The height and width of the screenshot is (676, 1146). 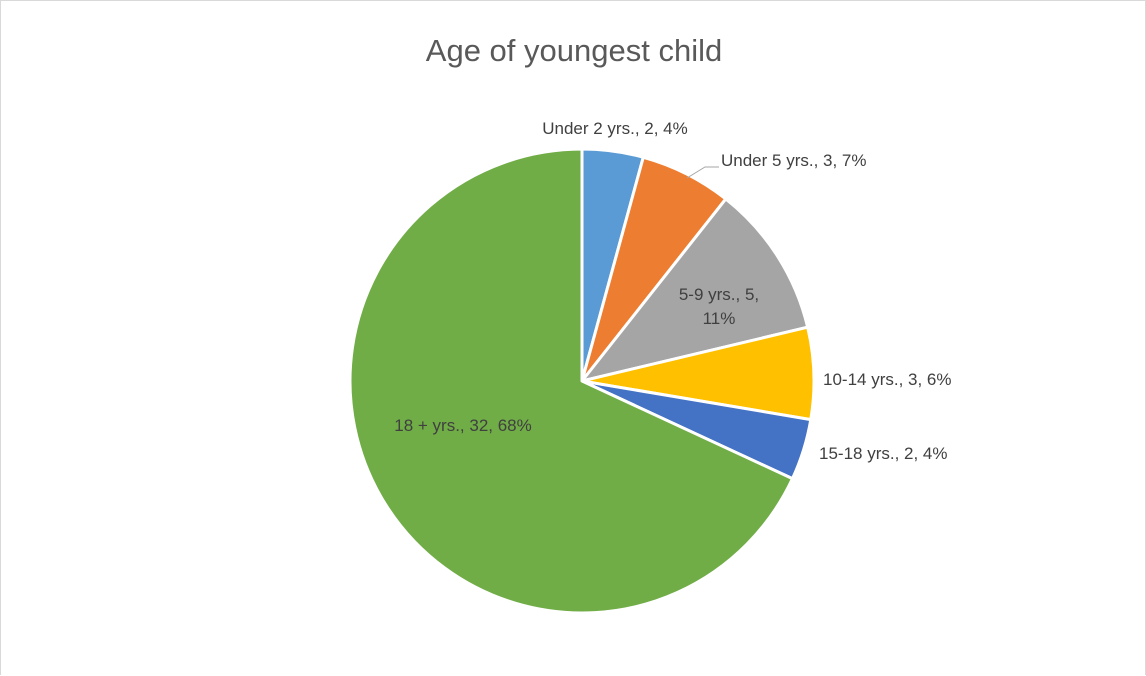 I want to click on leader-lines, so click(x=702, y=172).